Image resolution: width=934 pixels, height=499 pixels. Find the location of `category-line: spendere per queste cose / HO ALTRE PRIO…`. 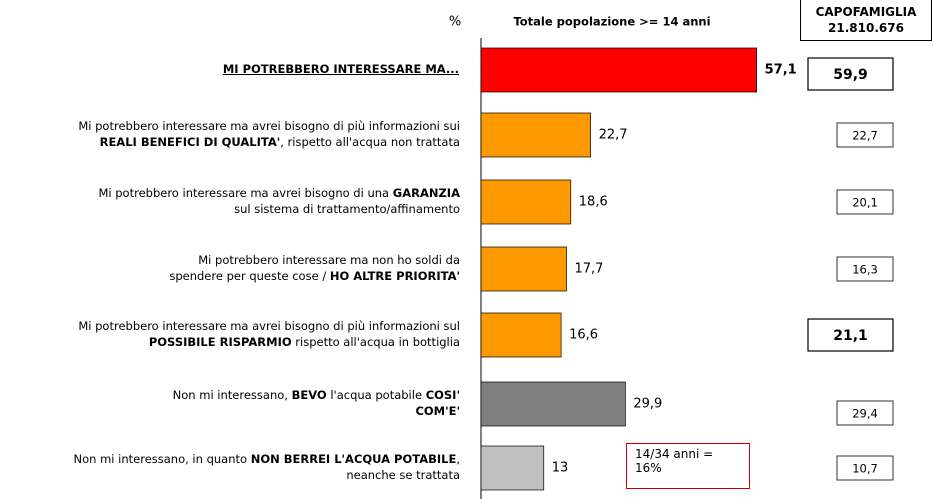

category-line: spendere per queste cose / HO ALTRE PRIO… is located at coordinates (314, 276).